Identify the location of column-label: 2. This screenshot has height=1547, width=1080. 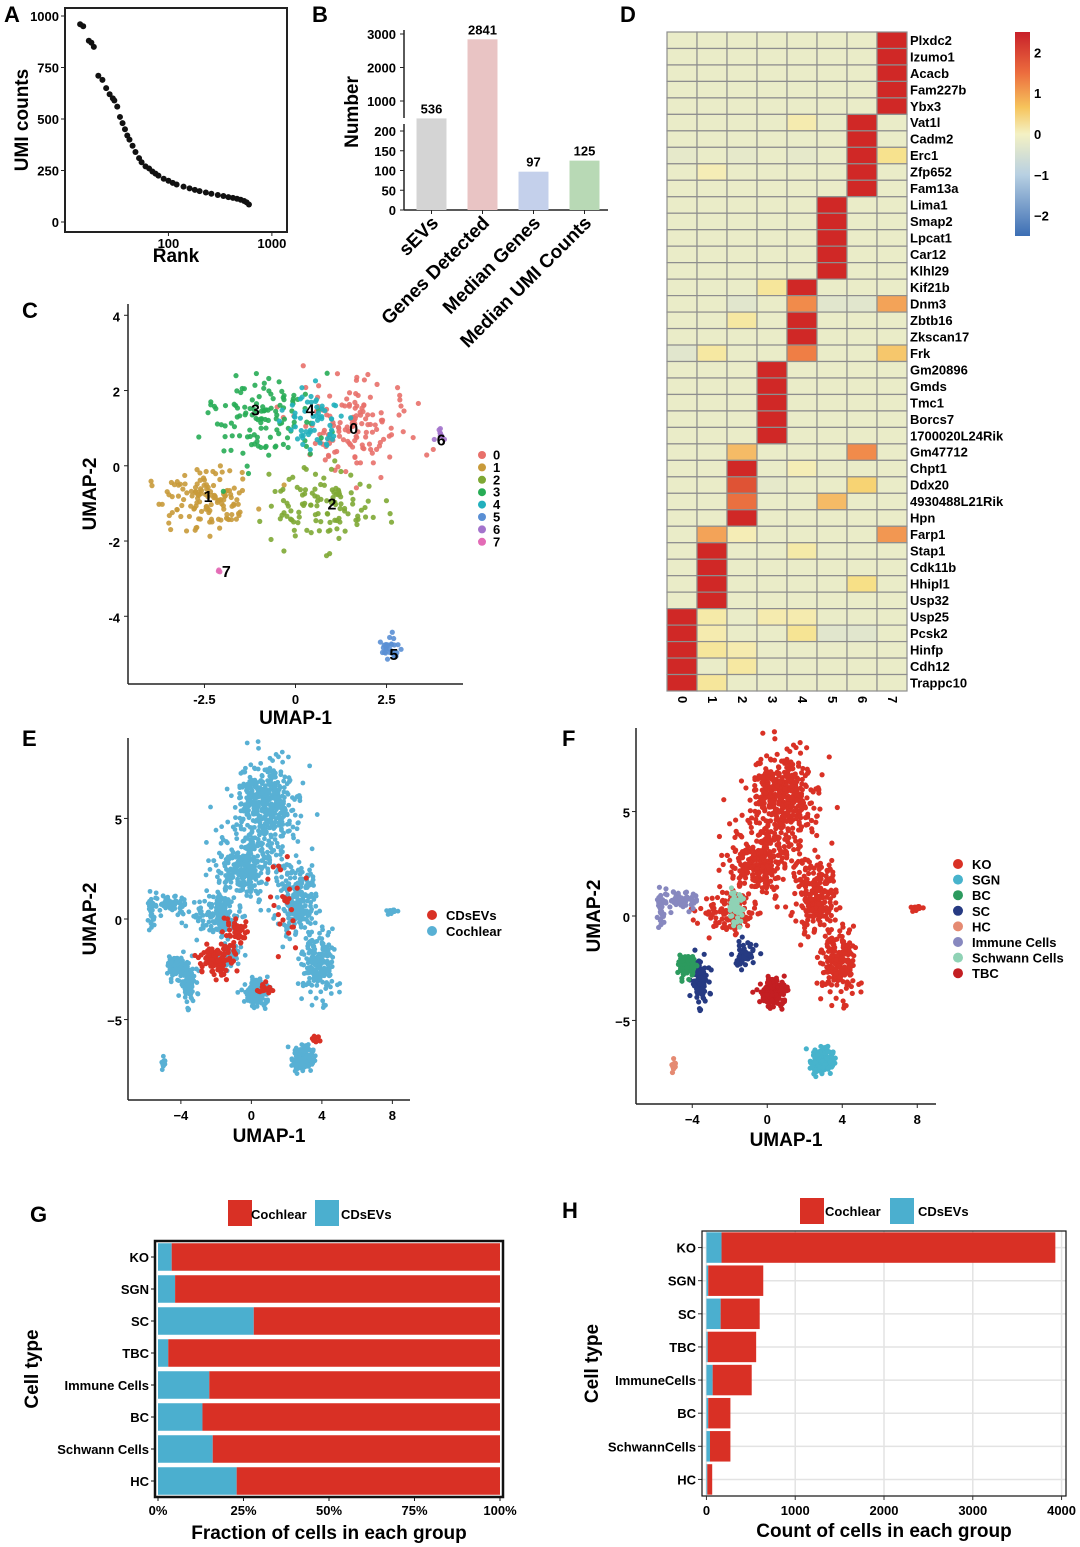
(742, 699).